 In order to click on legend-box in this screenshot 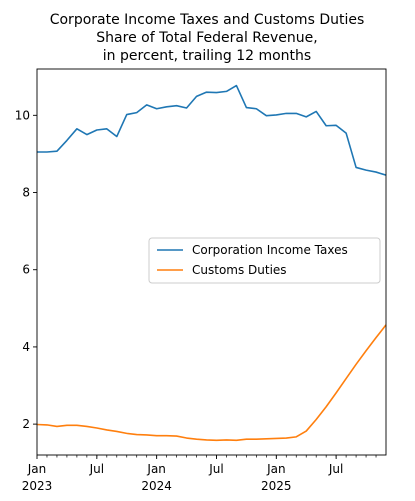, I will do `click(264, 260)`.